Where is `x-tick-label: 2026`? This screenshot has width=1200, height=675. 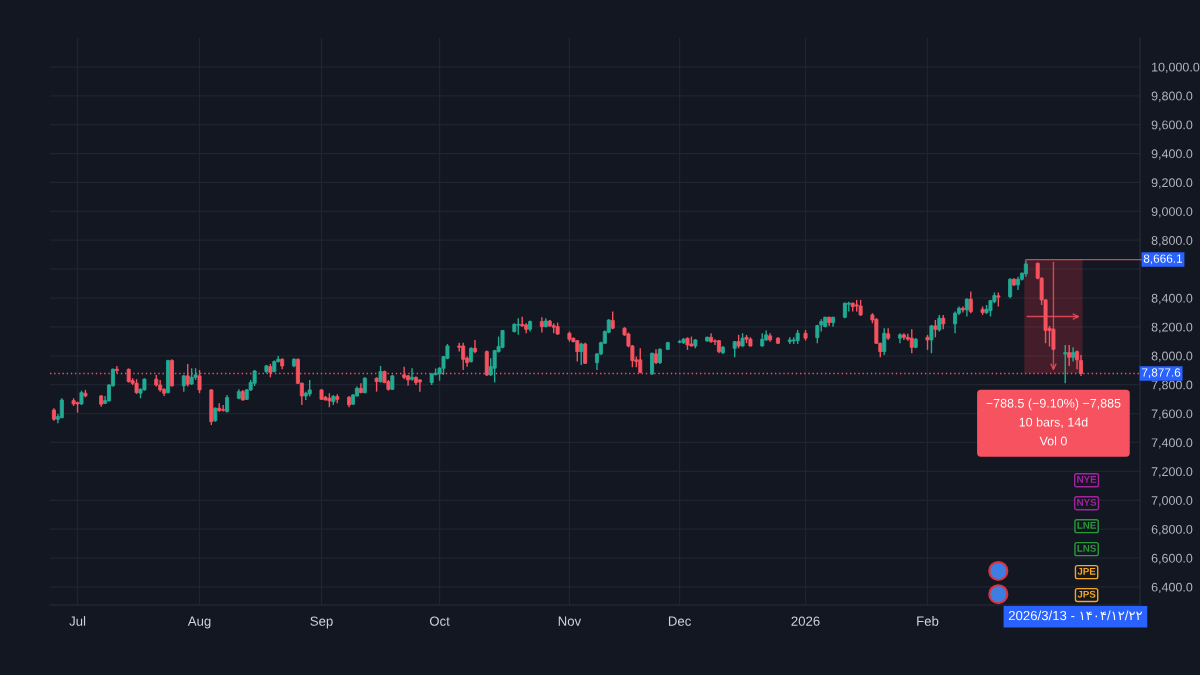
x-tick-label: 2026 is located at coordinates (805, 621).